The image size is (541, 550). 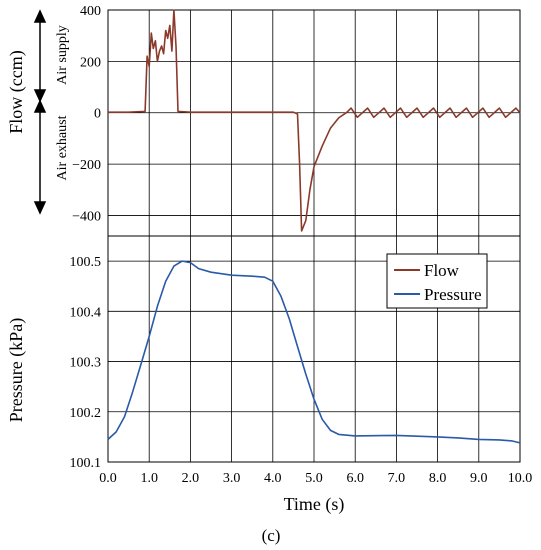 What do you see at coordinates (86, 463) in the screenshot?
I see `pressure-y-tick-label: 100.1` at bounding box center [86, 463].